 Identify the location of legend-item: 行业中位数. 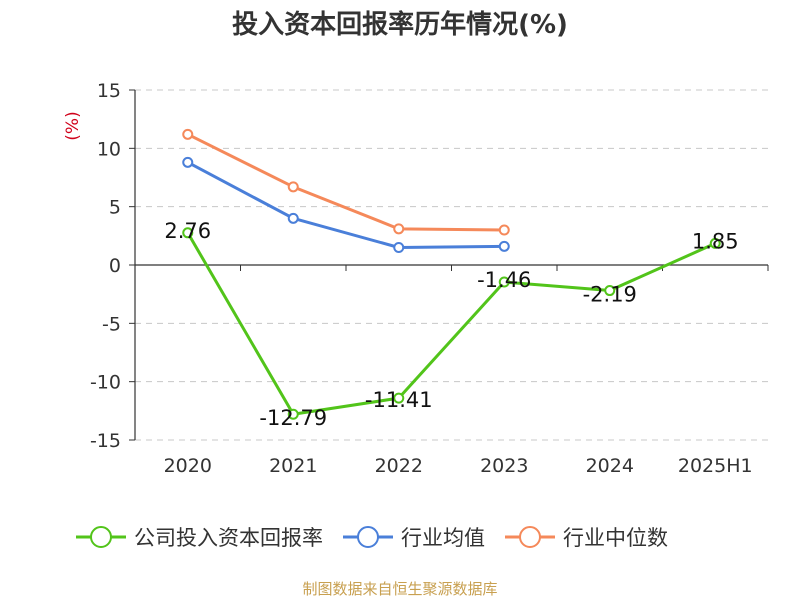
(586, 538).